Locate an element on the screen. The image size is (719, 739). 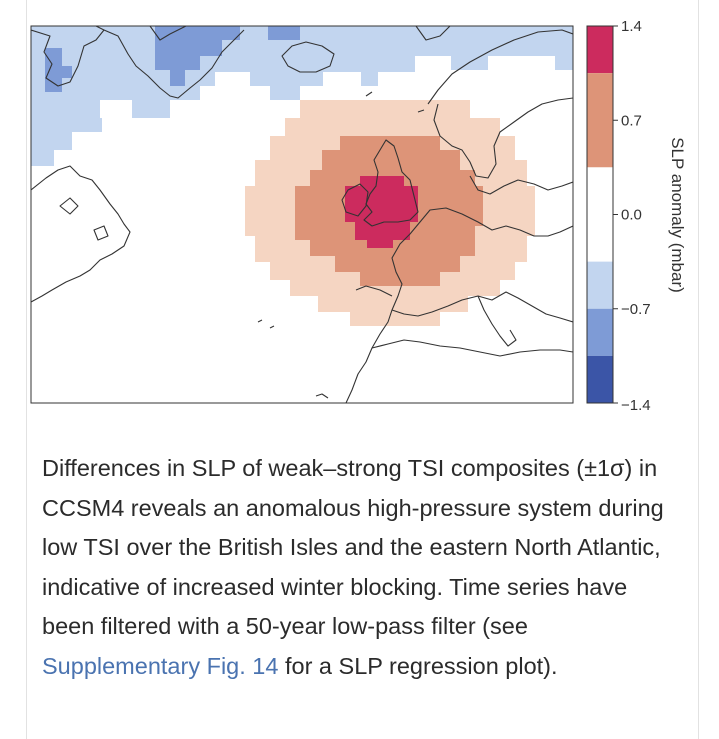
north-america-coast is located at coordinates (81, 234).